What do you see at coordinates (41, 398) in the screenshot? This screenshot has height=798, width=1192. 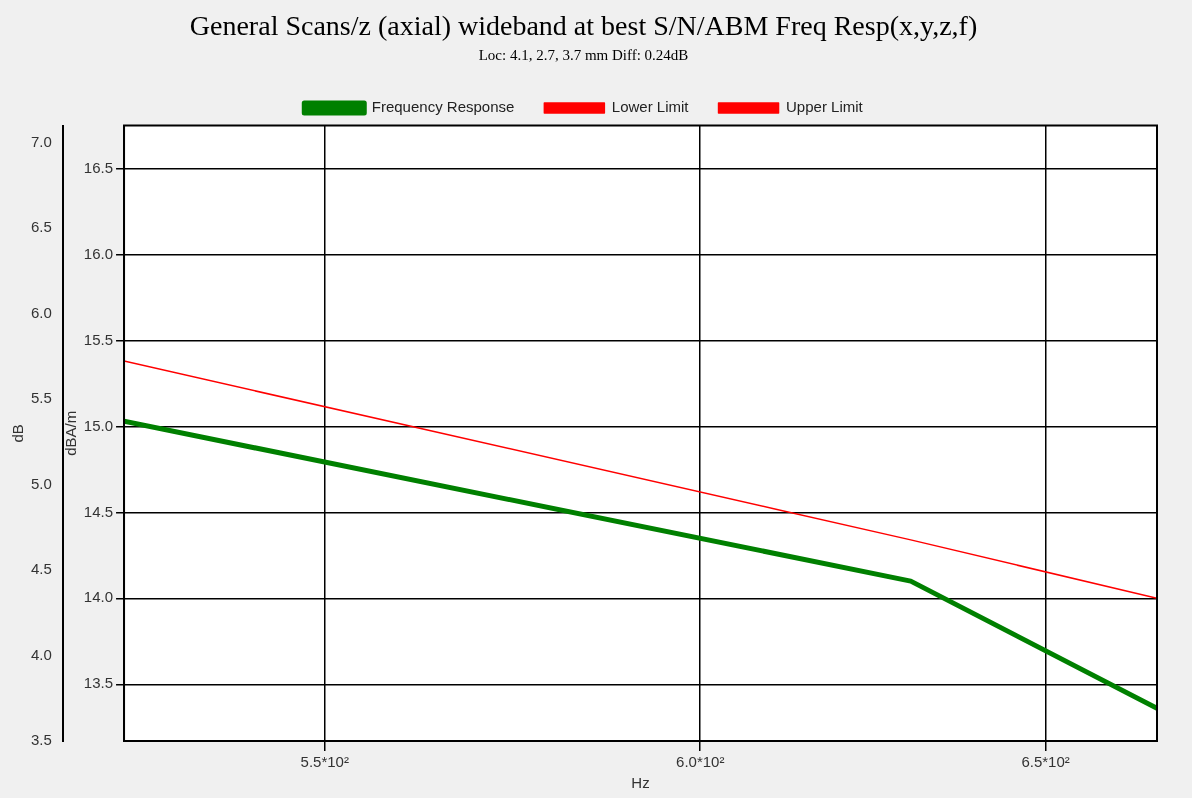 I see `y2-tick-label: 5.5` at bounding box center [41, 398].